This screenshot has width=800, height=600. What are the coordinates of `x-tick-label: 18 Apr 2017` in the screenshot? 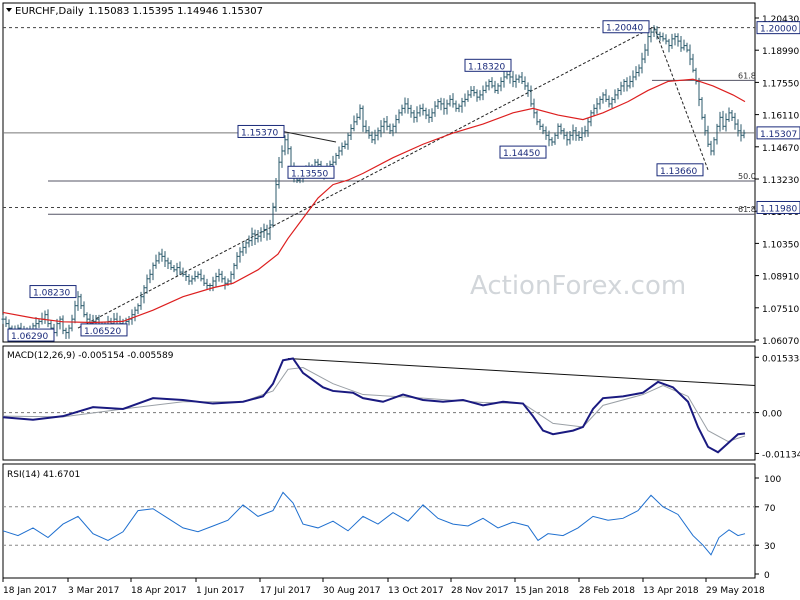 It's located at (159, 591).